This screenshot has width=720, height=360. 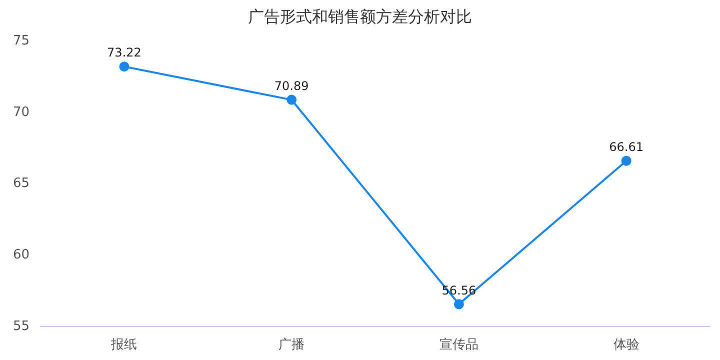 I want to click on y-tick-label: 70, so click(x=21, y=112).